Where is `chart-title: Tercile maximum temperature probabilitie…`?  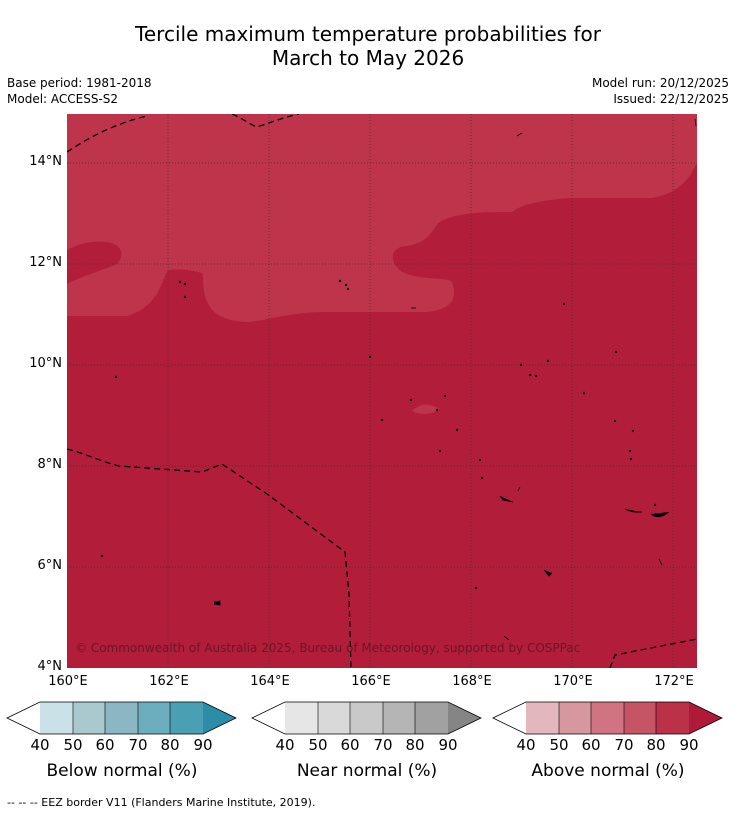
chart-title: Tercile maximum temperature probabilitie… is located at coordinates (368, 46).